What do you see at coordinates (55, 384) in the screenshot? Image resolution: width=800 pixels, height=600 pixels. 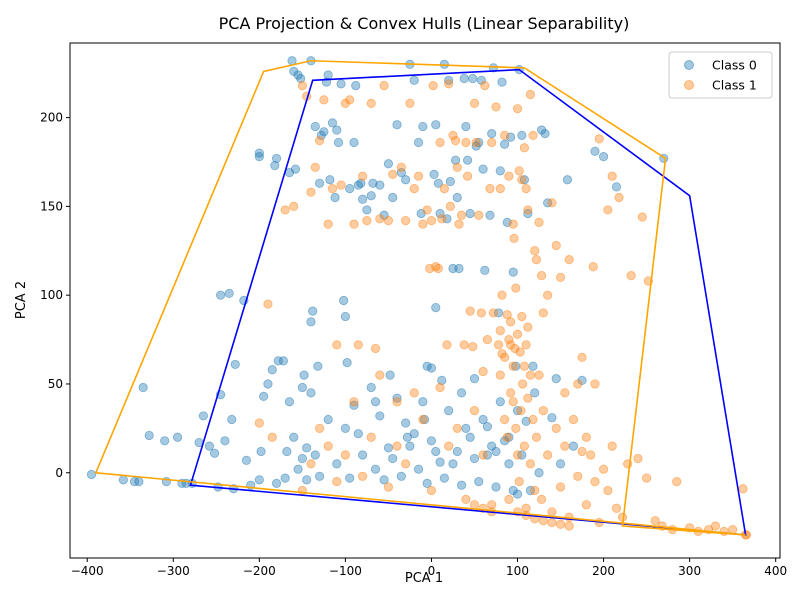 I see `y-tick-label: 50` at bounding box center [55, 384].